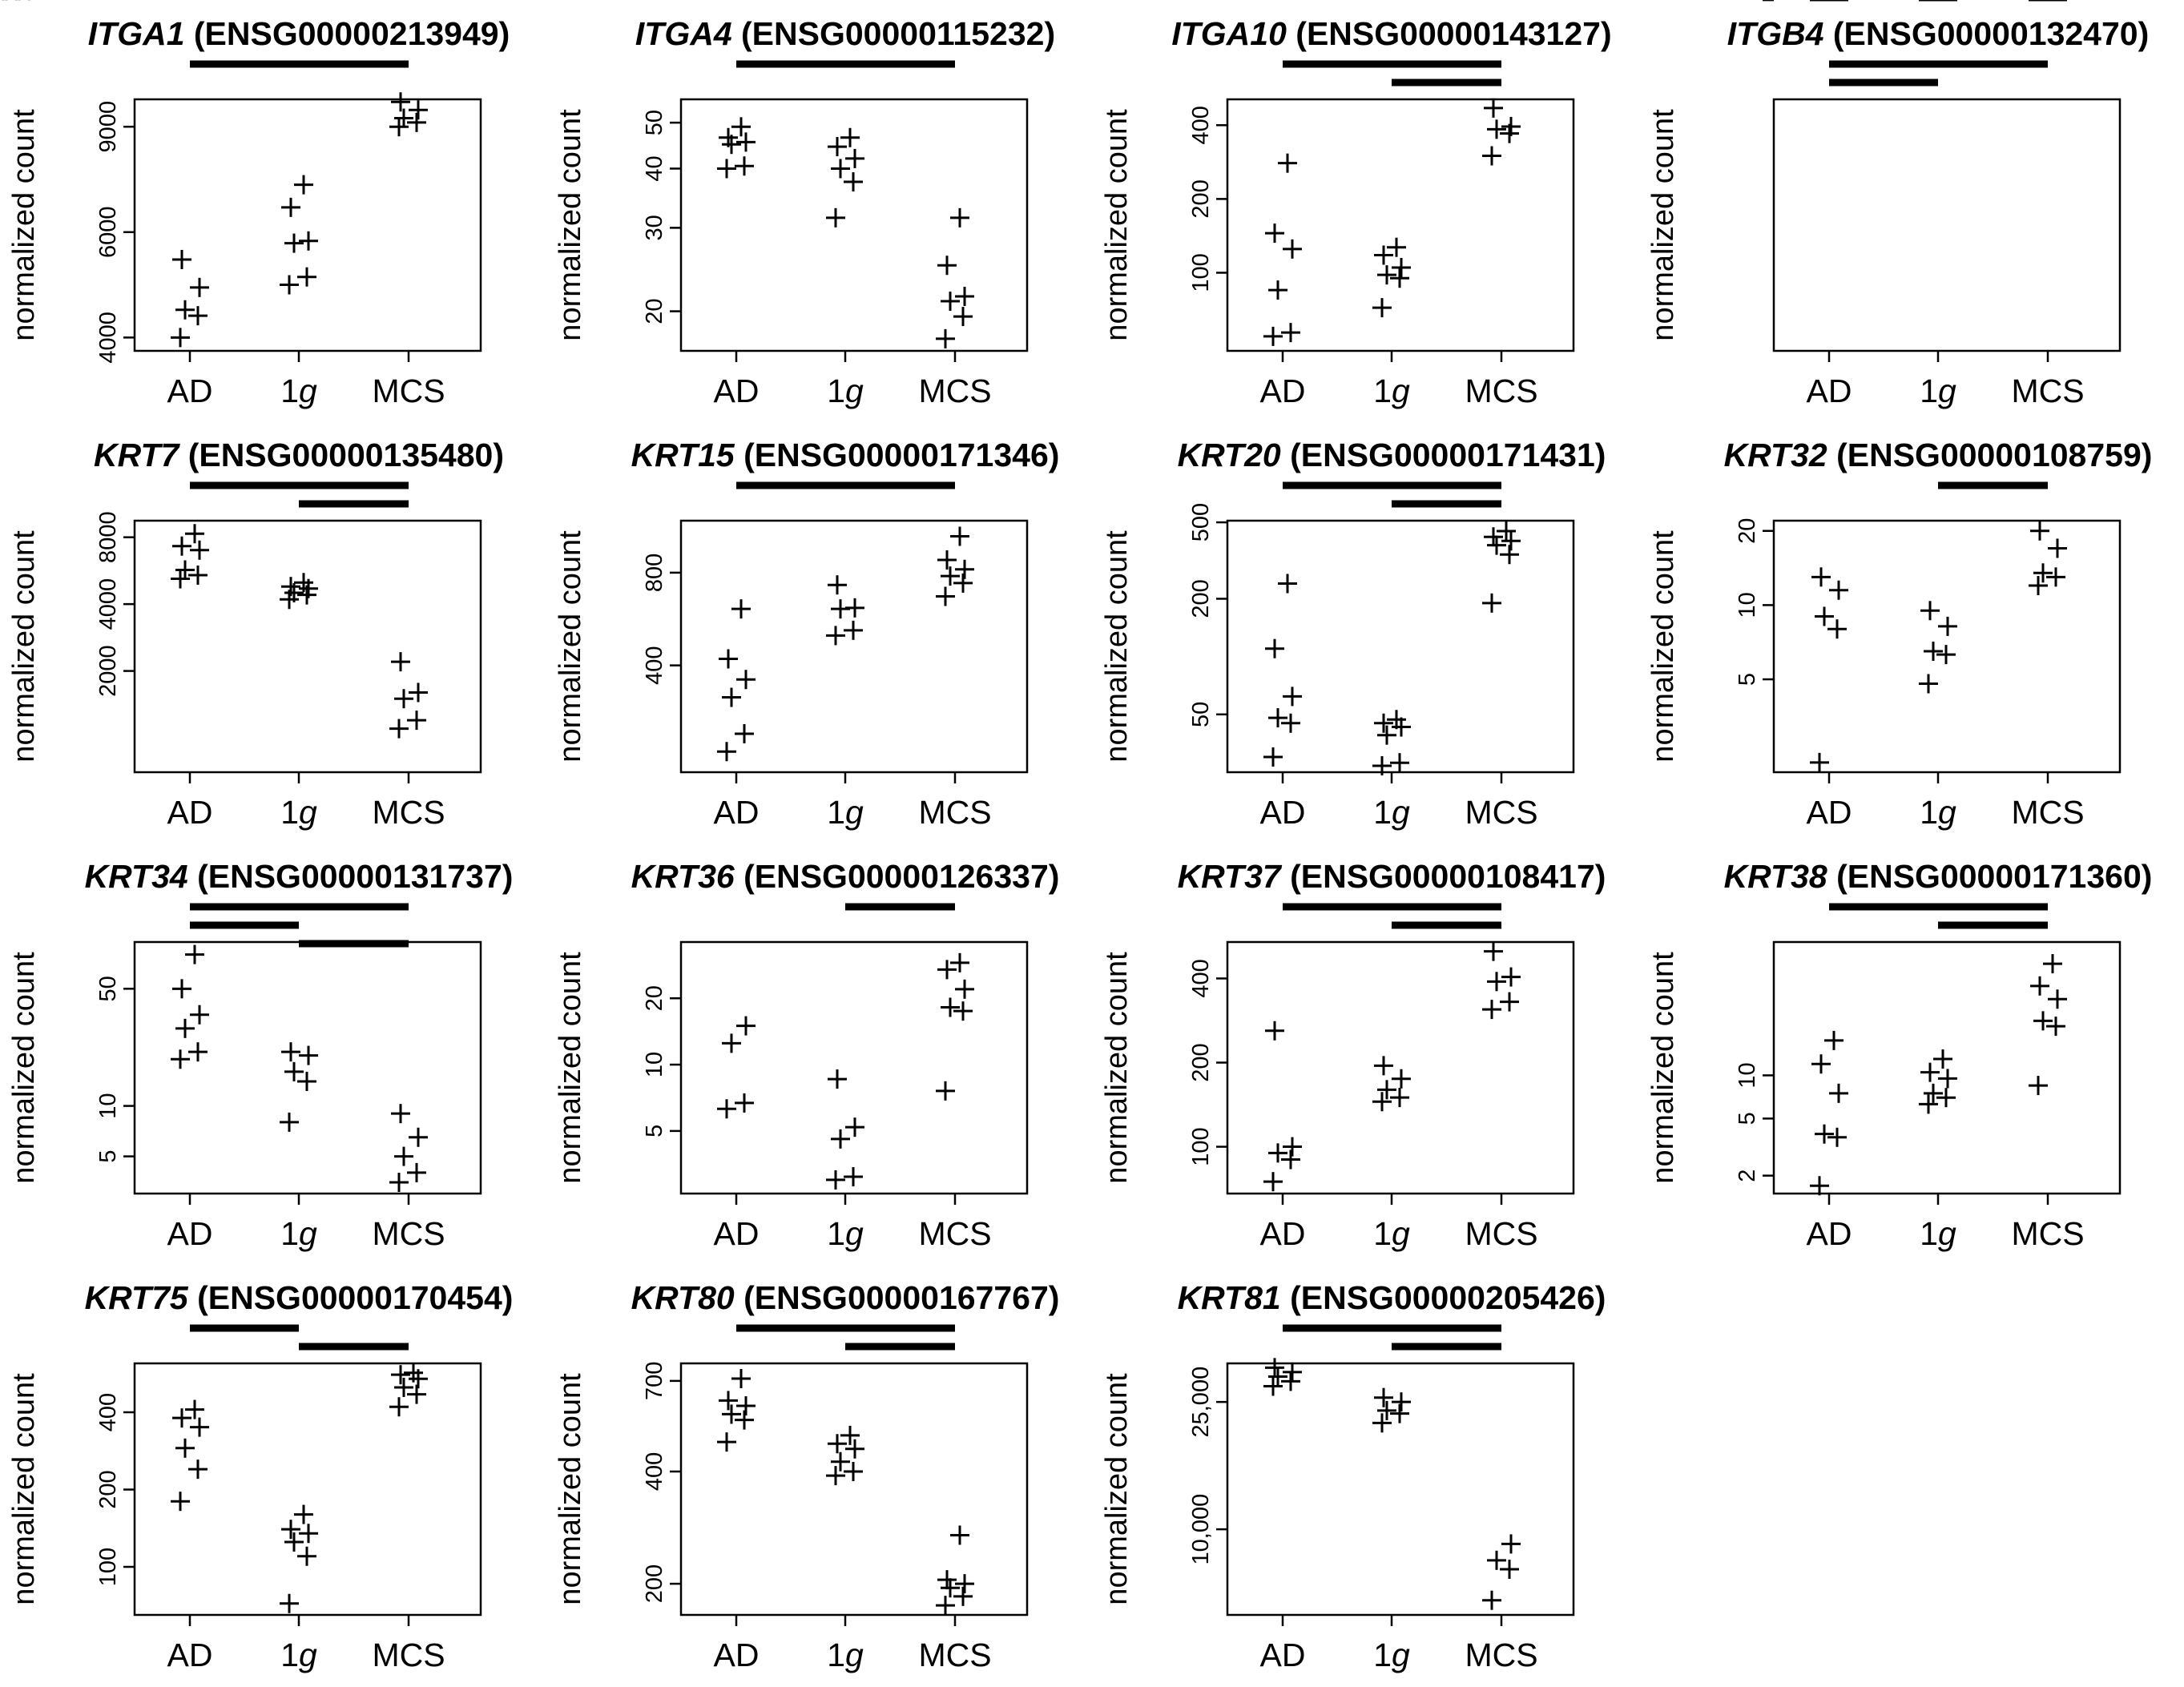 The height and width of the screenshot is (1687, 2184). What do you see at coordinates (845, 455) in the screenshot?
I see `panel-title: KRT15 (ENSG00000171346)` at bounding box center [845, 455].